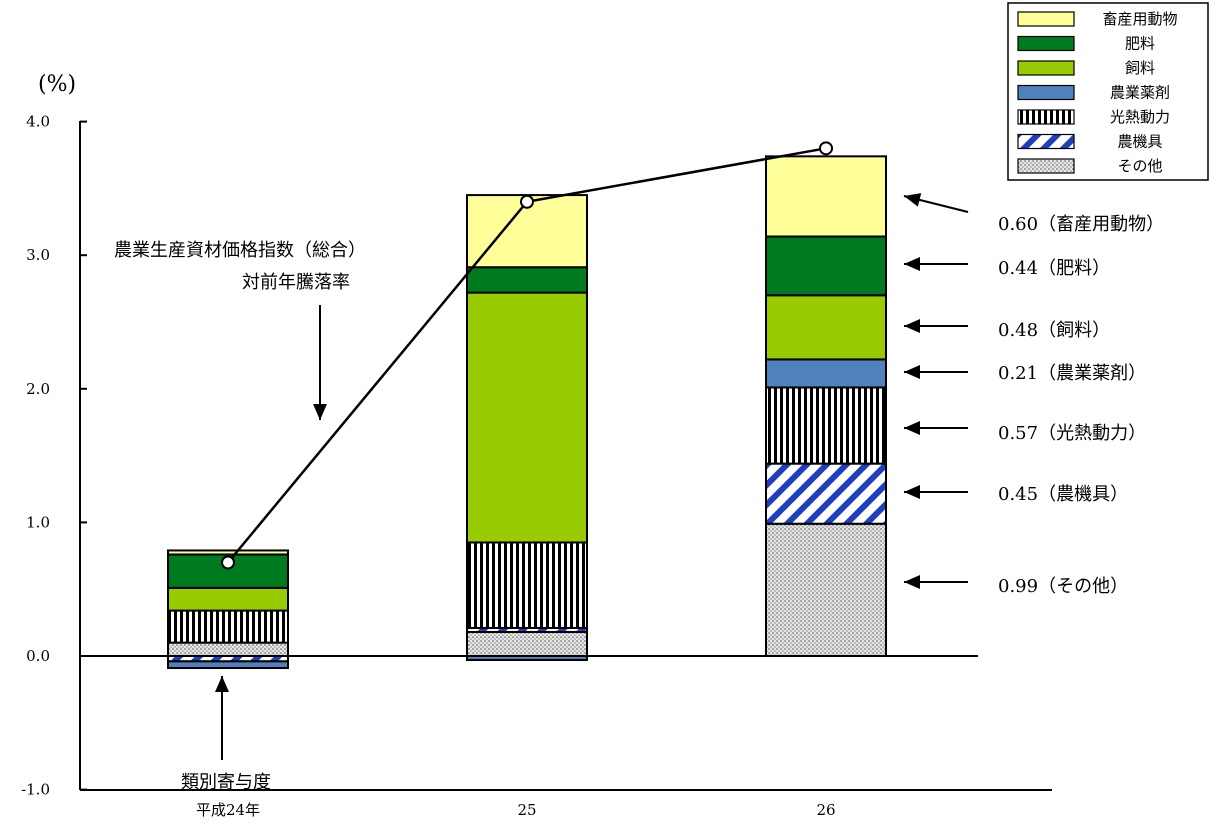  Describe the element at coordinates (1139, 166) in the screenshot. I see `legend-label: その他` at that location.